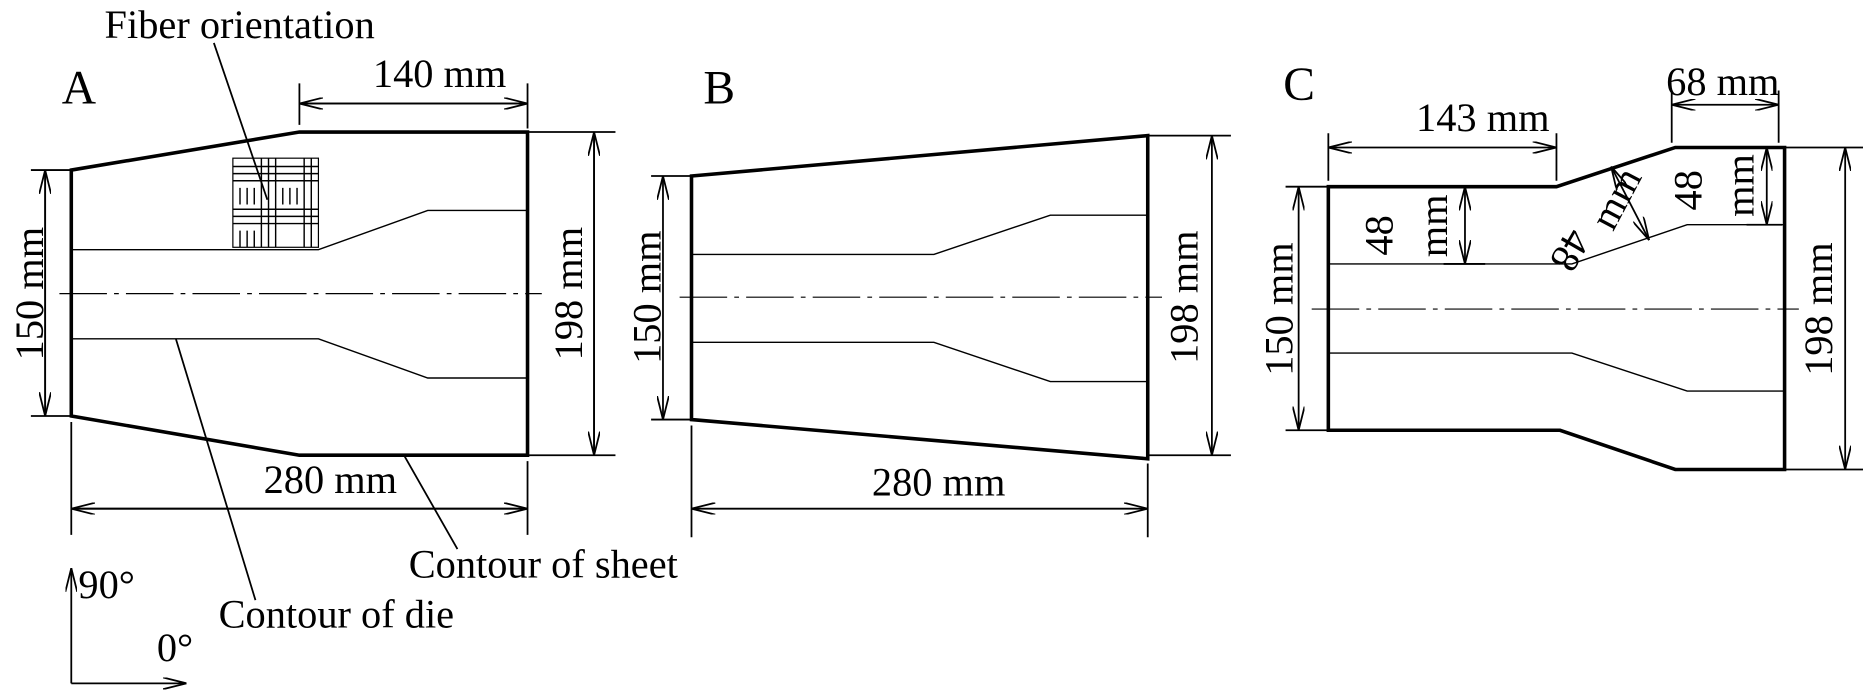  Describe the element at coordinates (79, 89) in the screenshot. I see `panel-label: A` at that location.